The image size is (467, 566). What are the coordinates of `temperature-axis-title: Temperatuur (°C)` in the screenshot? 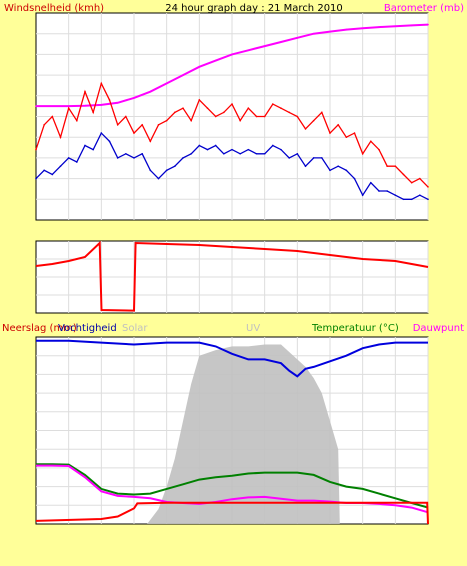 It's located at (355, 328).